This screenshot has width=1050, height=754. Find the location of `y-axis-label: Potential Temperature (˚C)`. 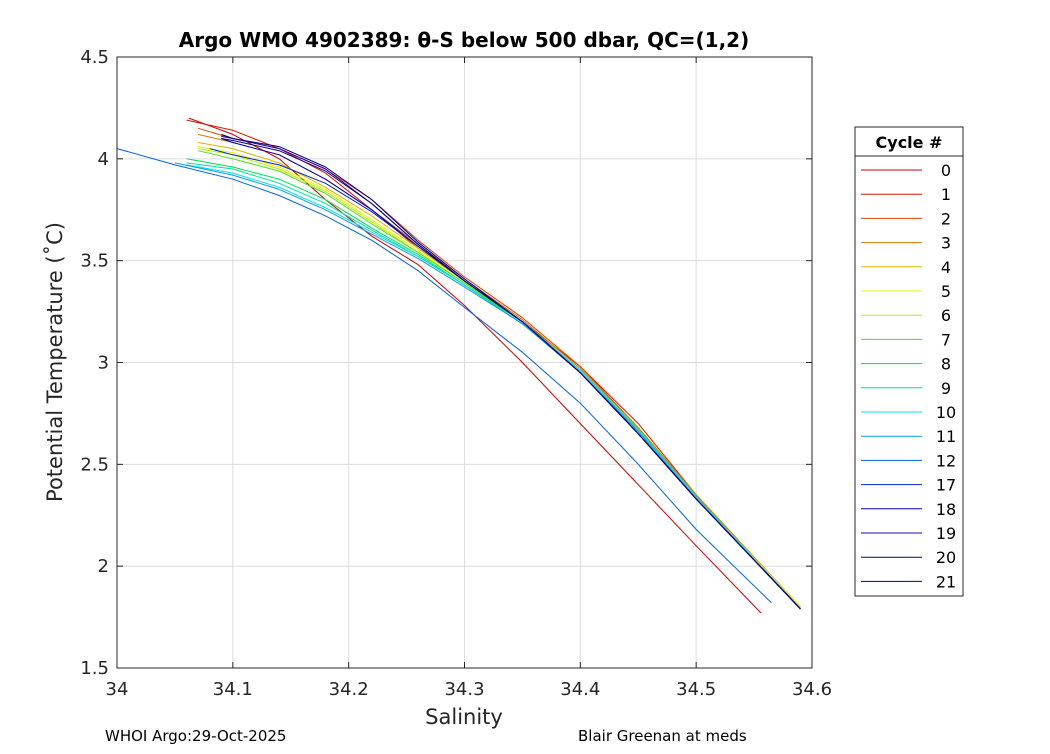

y-axis-label: Potential Temperature (˚C) is located at coordinates (55, 362).